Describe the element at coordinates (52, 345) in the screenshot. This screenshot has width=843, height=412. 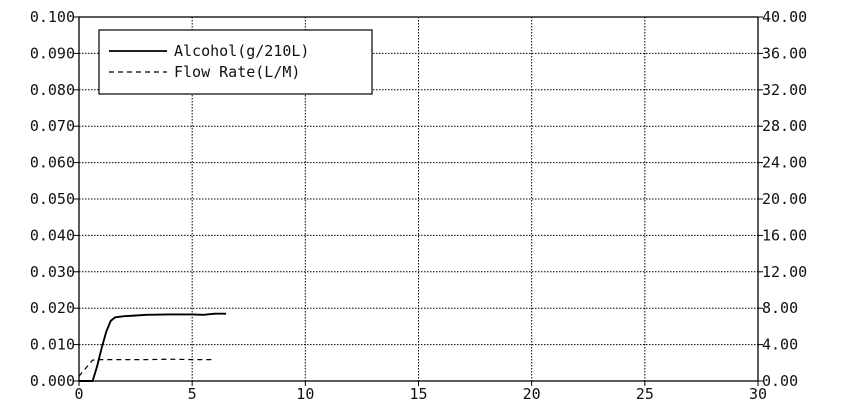
I see `left-tick-label: 0.010` at that location.